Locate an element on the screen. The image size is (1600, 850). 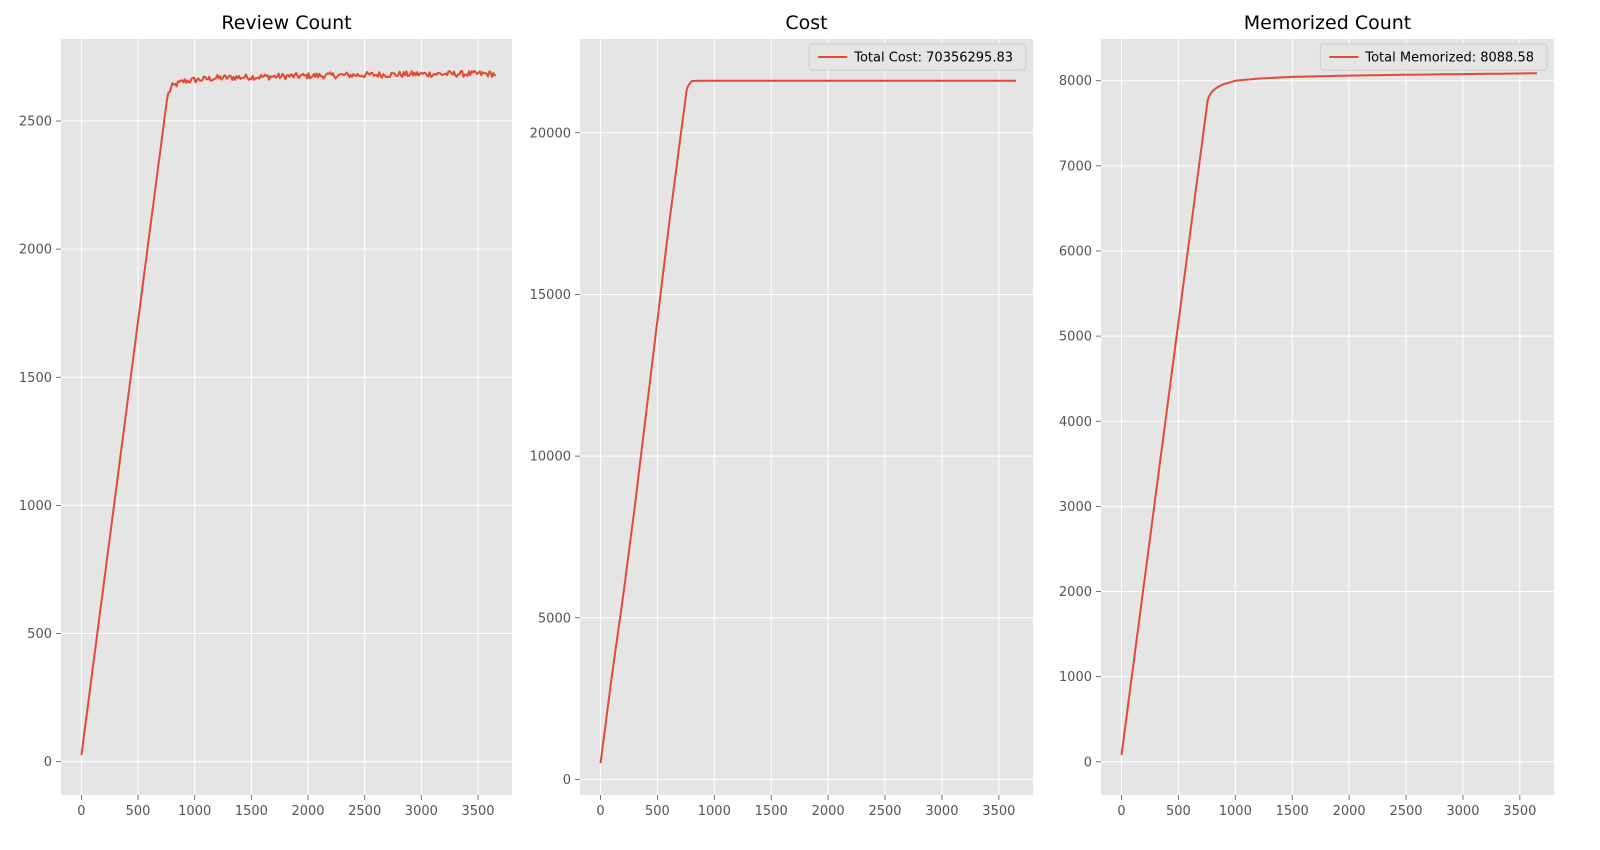
legend: Total Cost: 70356295.83 is located at coordinates (917, 57).